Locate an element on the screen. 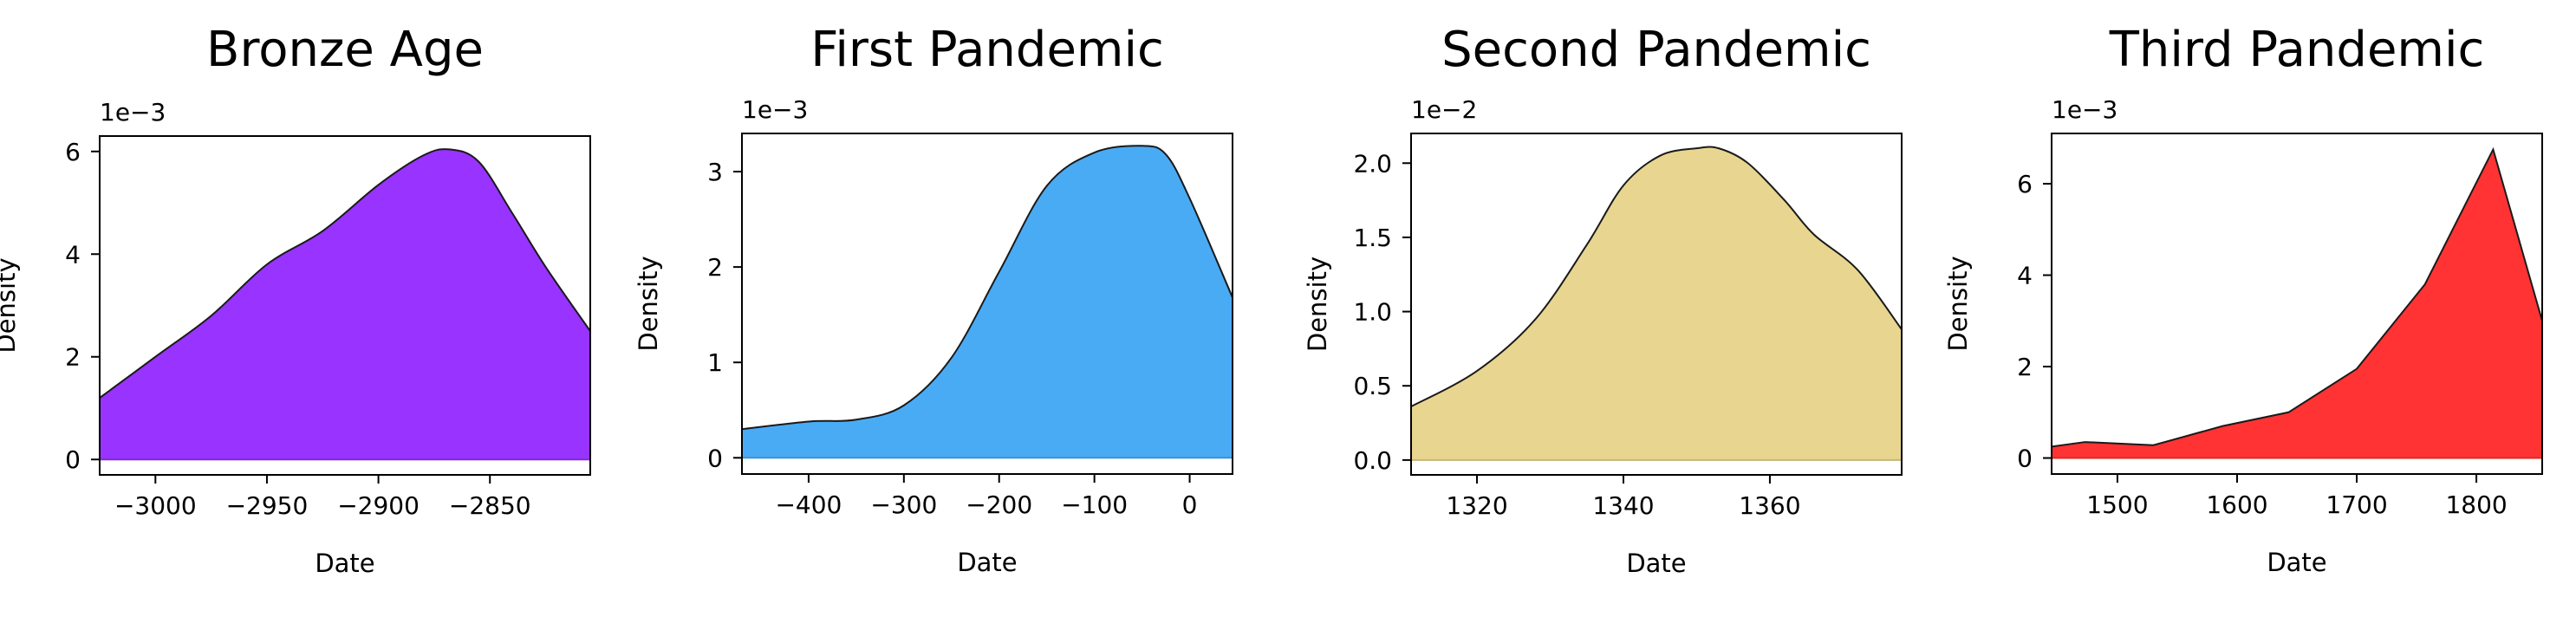  x-tick-label: 1320 is located at coordinates (1476, 505).